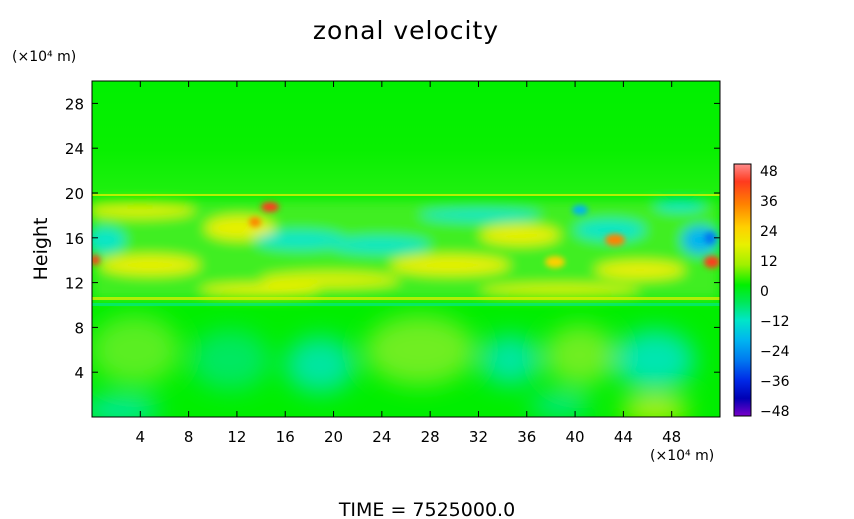 The image size is (854, 519). What do you see at coordinates (74, 194) in the screenshot?
I see `y-tick-label: 20` at bounding box center [74, 194].